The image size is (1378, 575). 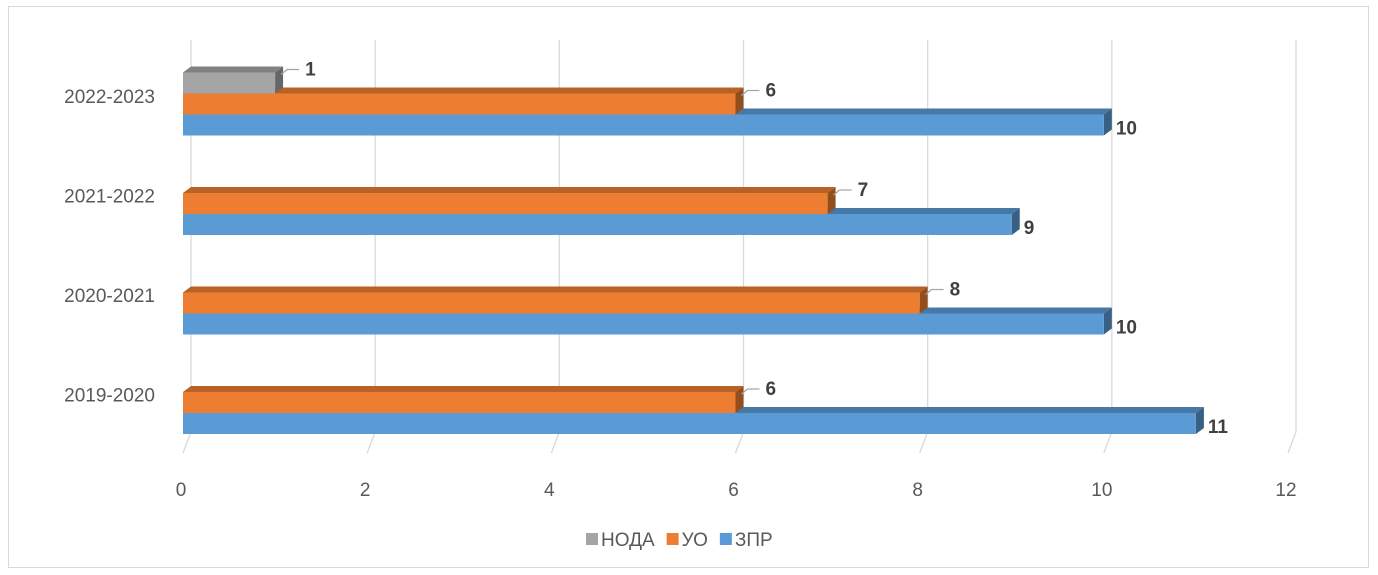 What do you see at coordinates (628, 540) in the screenshot?
I see `legend-label: НОДА` at bounding box center [628, 540].